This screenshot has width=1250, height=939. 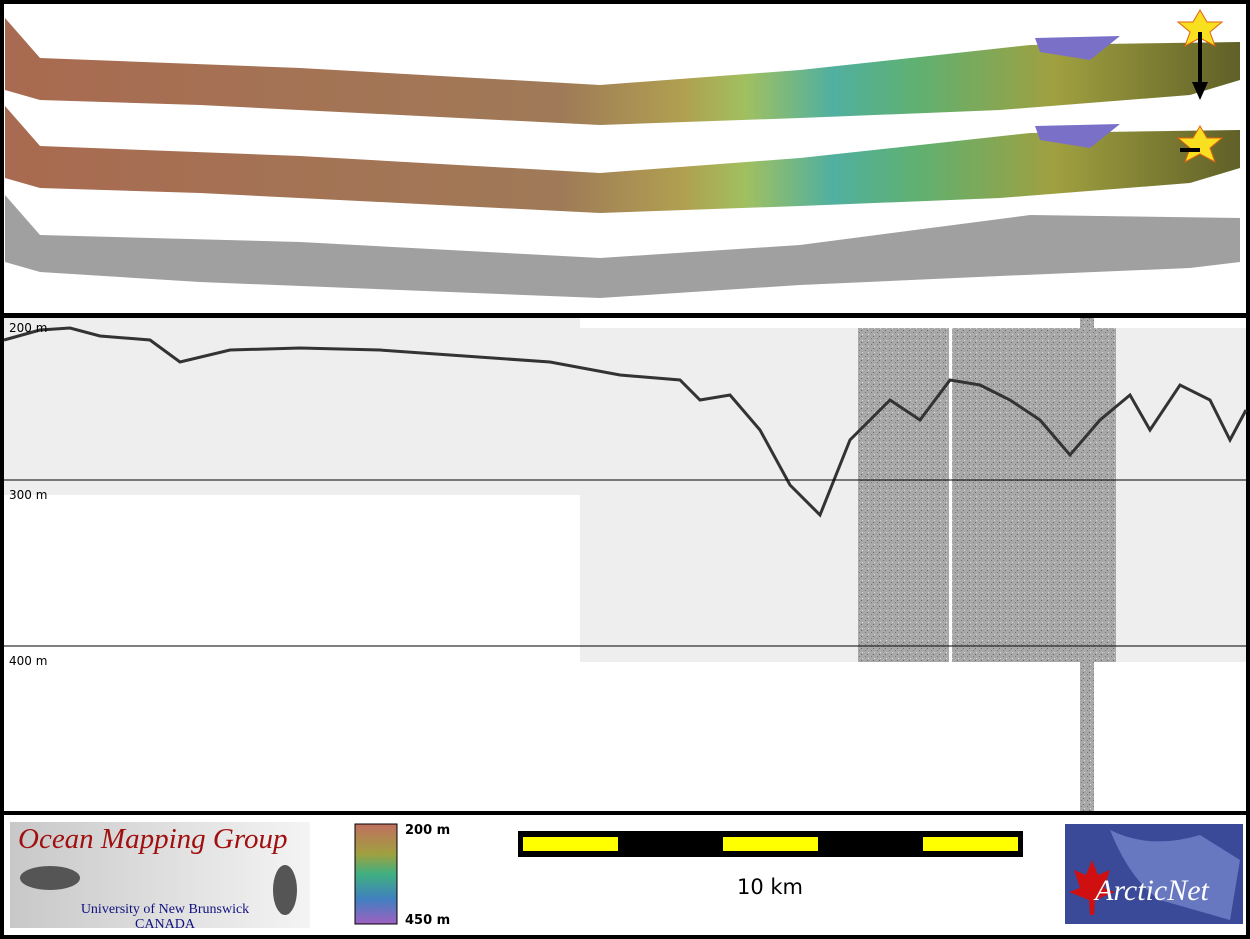 I want to click on logo-text: University of New Brunswick, so click(x=165, y=909).